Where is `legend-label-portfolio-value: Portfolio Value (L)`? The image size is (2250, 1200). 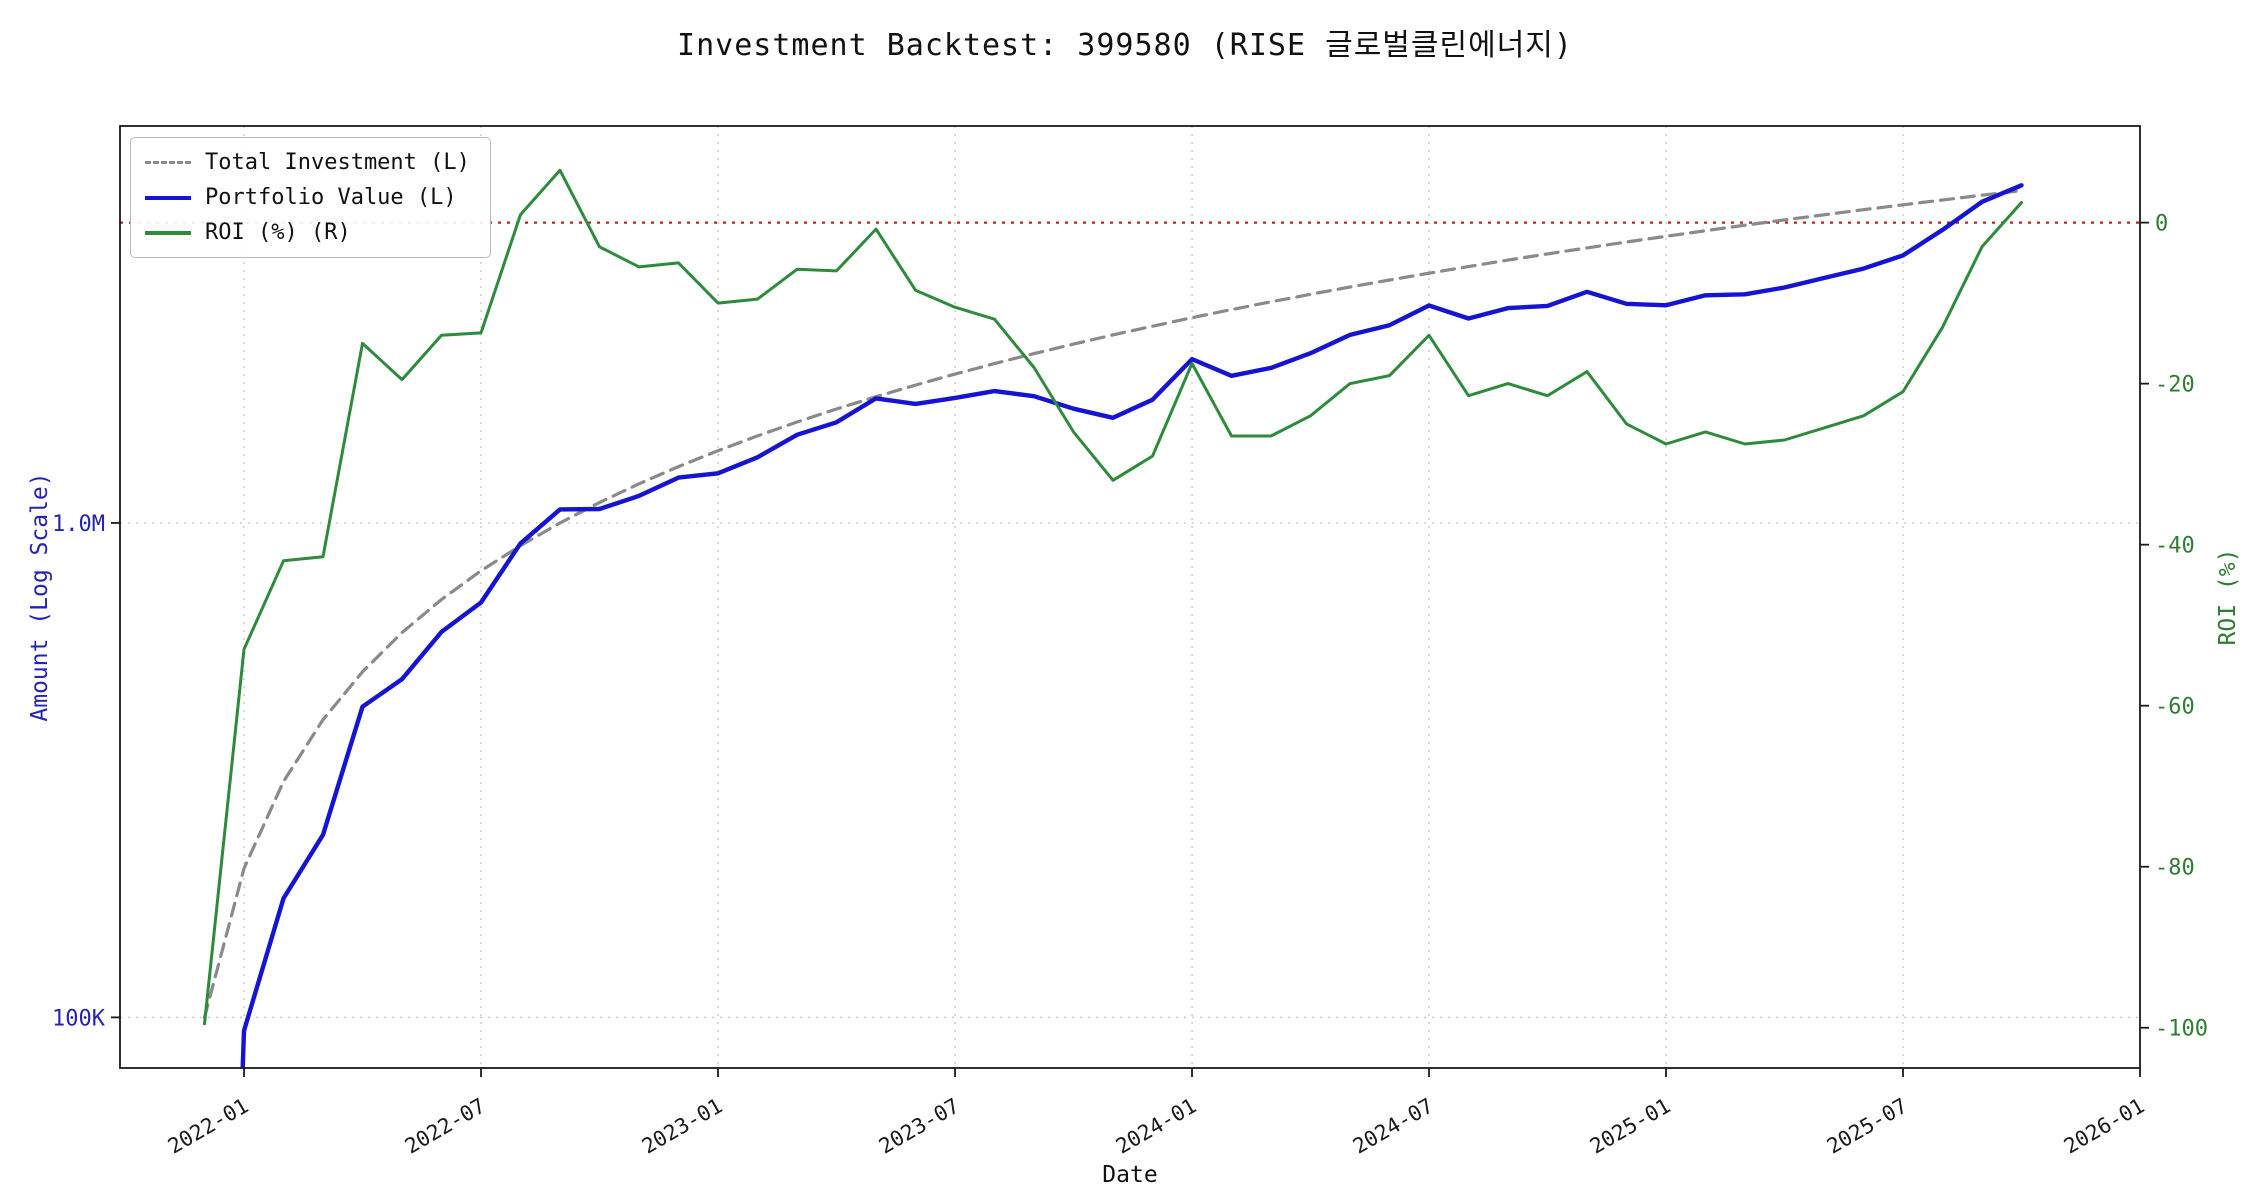
legend-label-portfolio-value: Portfolio Value (L) is located at coordinates (331, 197).